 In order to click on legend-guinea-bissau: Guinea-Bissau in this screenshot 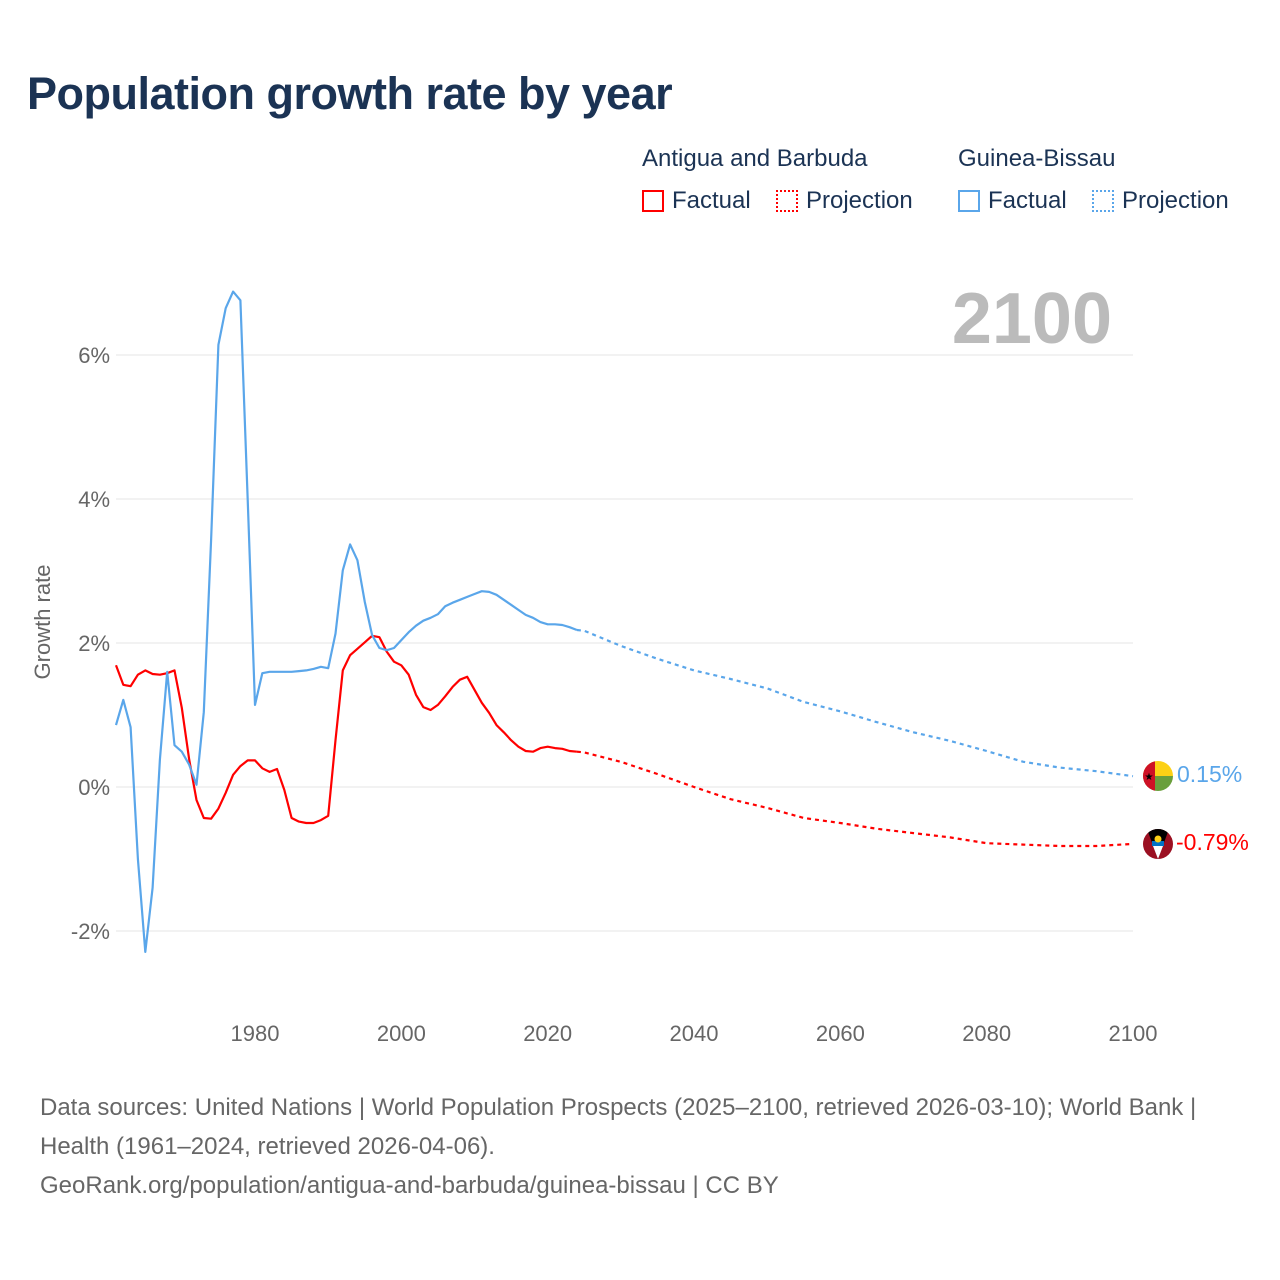, I will do `click(1036, 159)`.